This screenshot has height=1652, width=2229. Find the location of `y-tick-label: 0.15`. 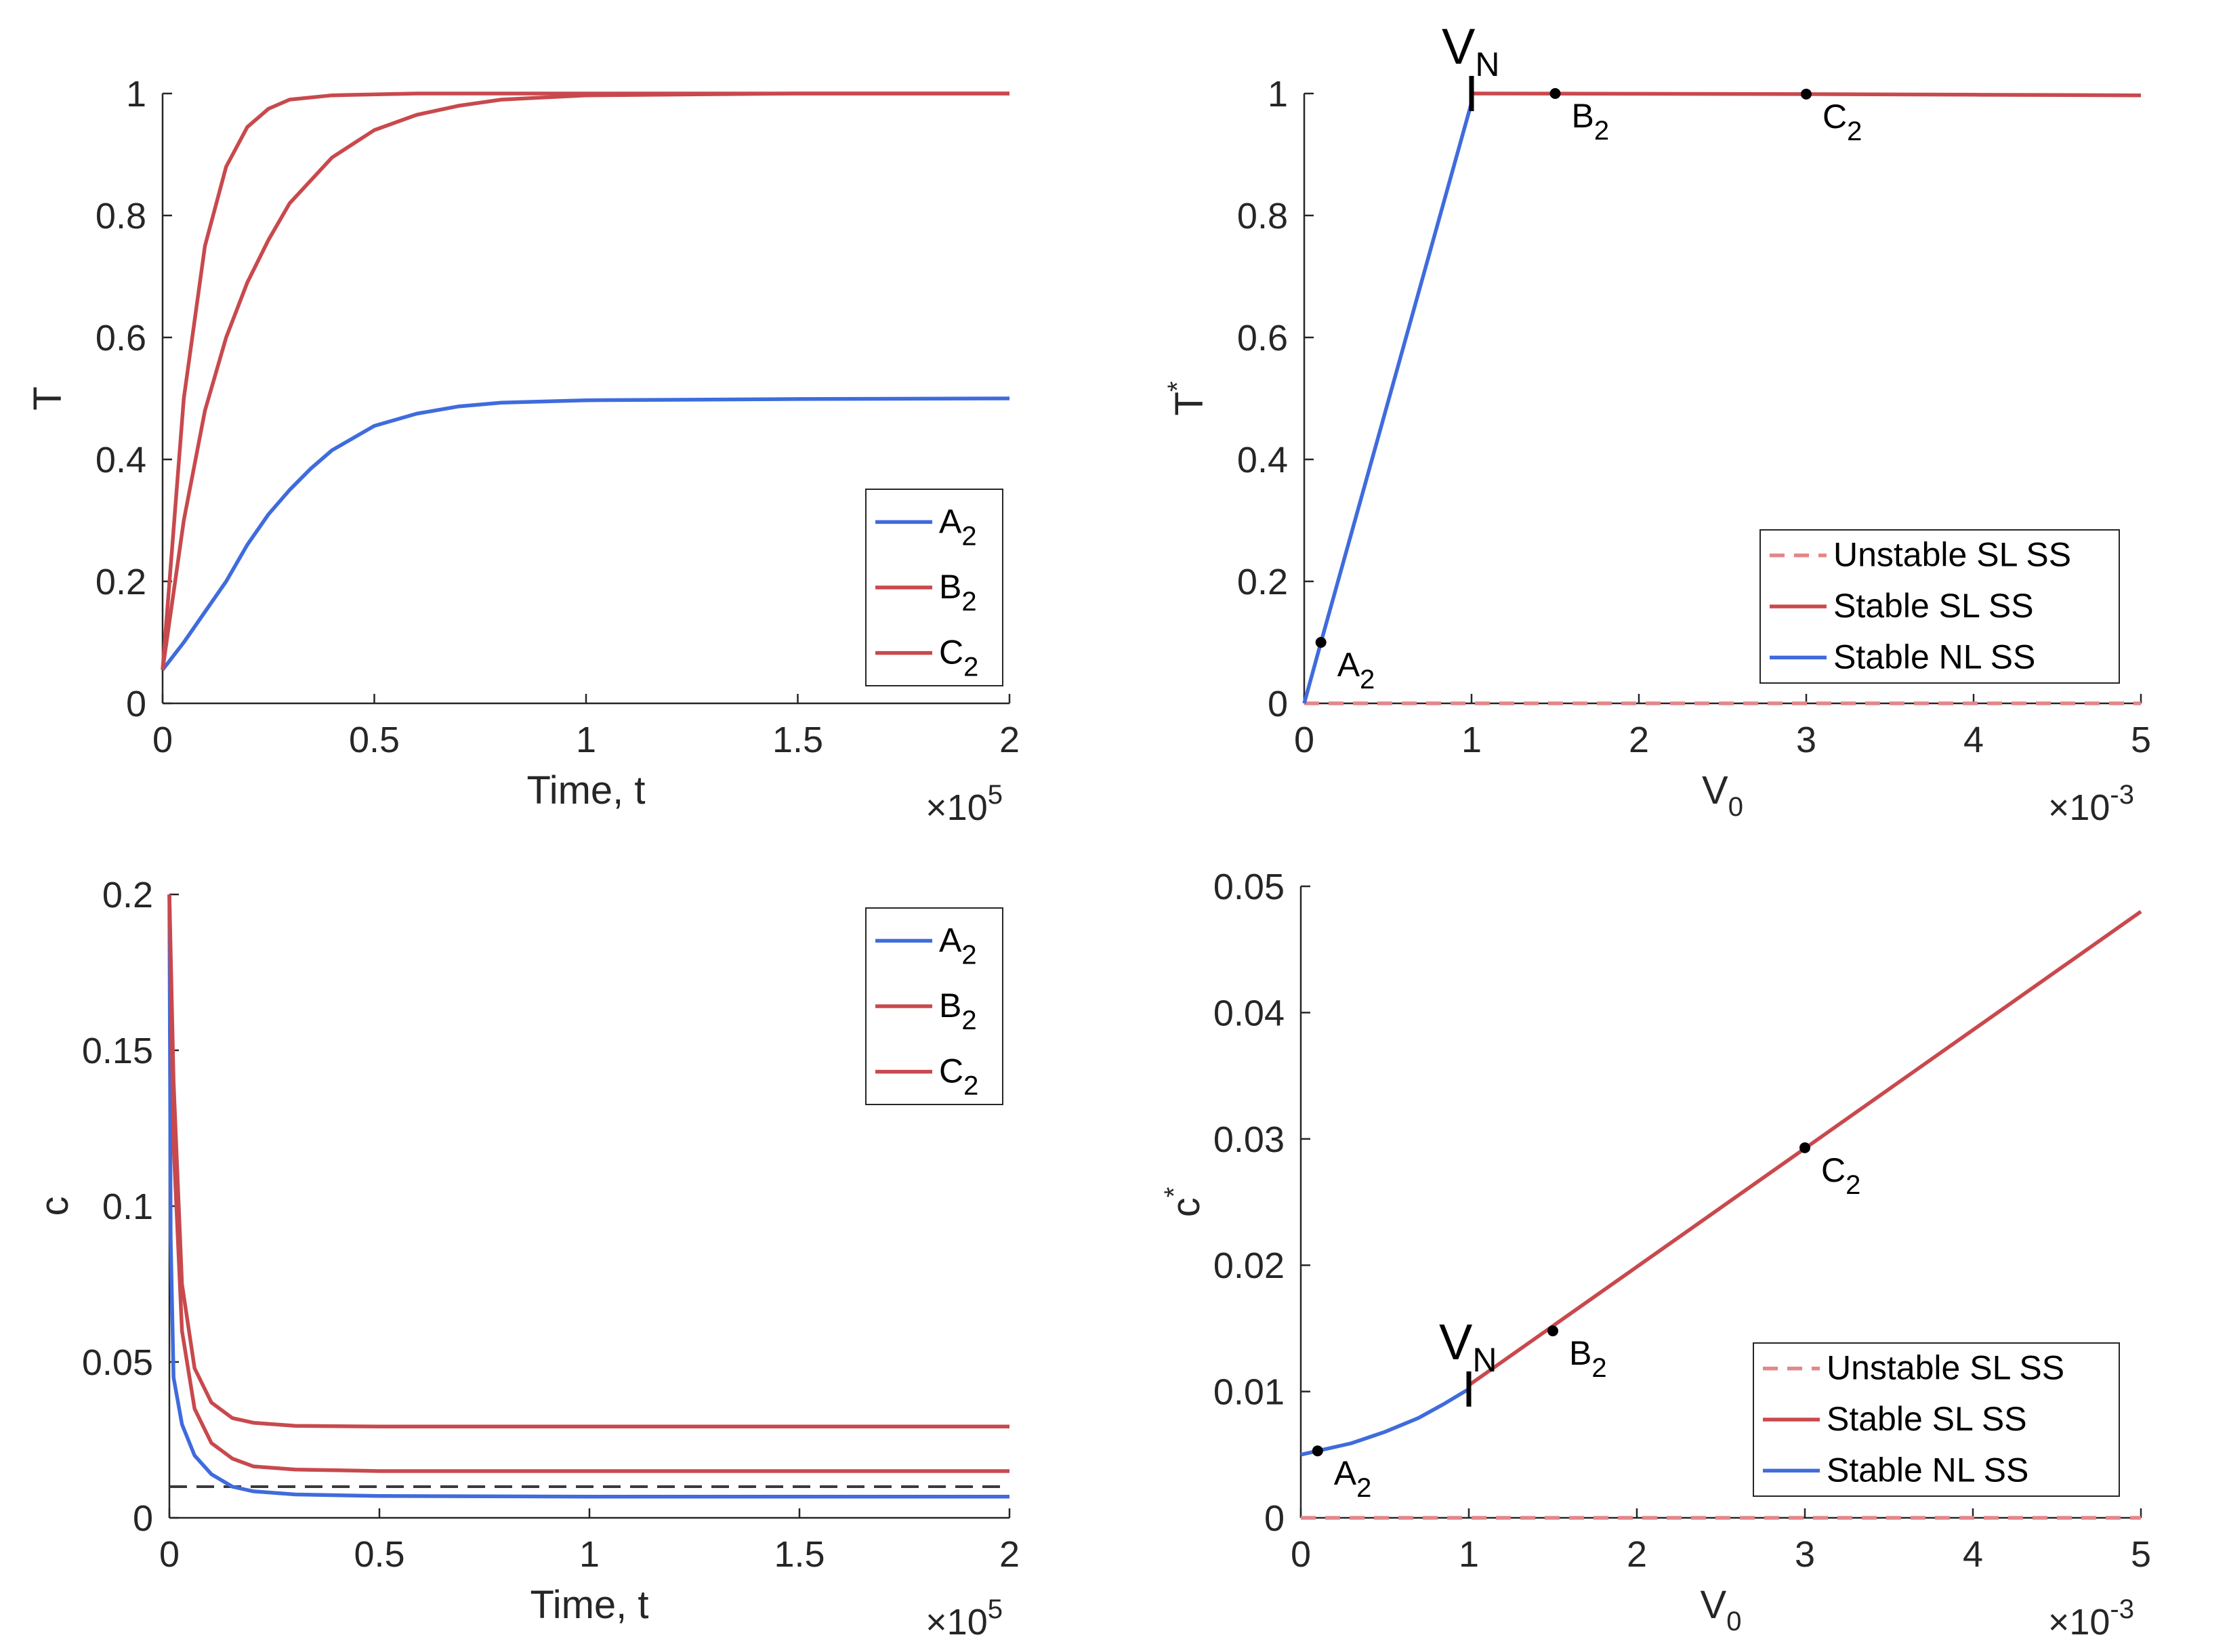

y-tick-label: 0.15 is located at coordinates (117, 1051).